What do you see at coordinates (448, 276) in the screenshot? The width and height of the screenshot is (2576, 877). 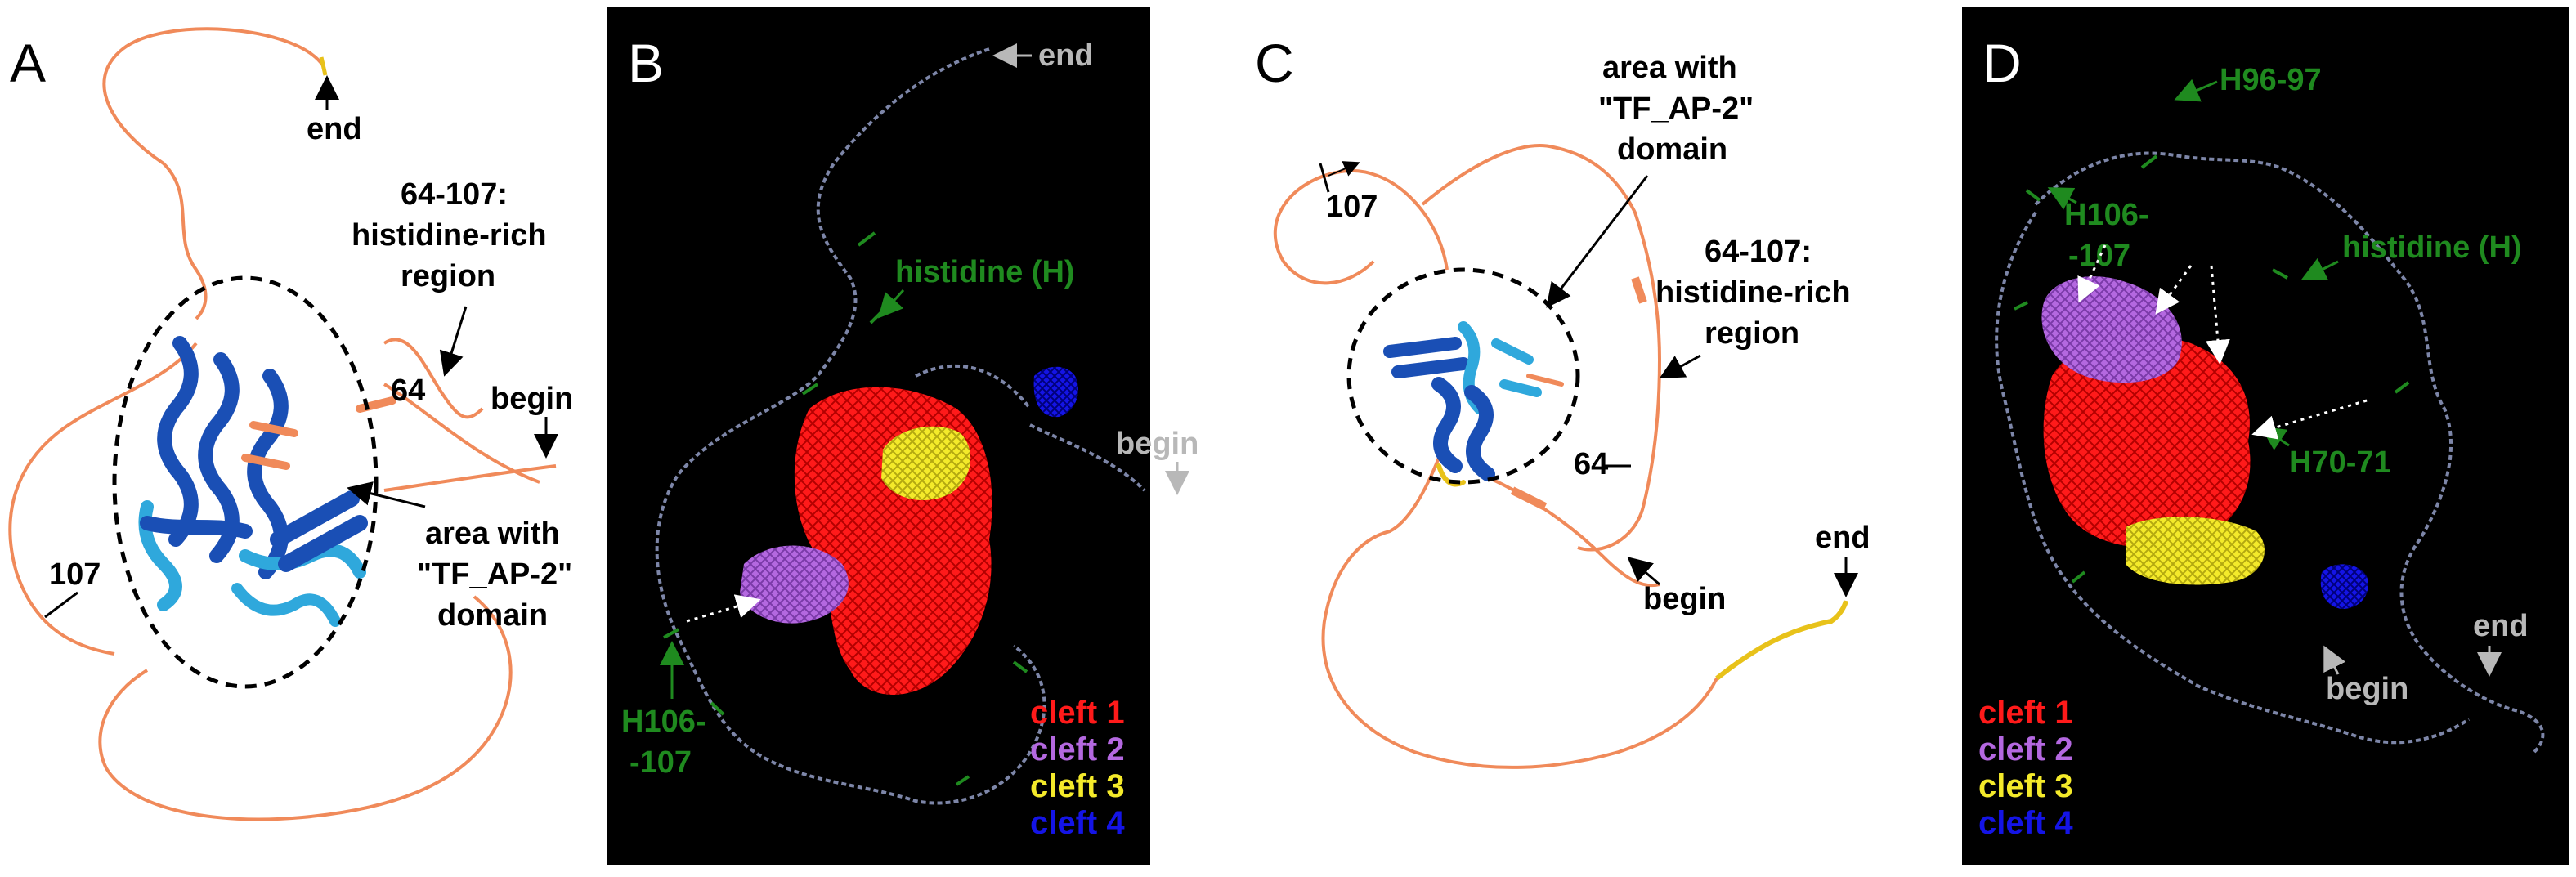 I see `panel-a-region-line3: region` at bounding box center [448, 276].